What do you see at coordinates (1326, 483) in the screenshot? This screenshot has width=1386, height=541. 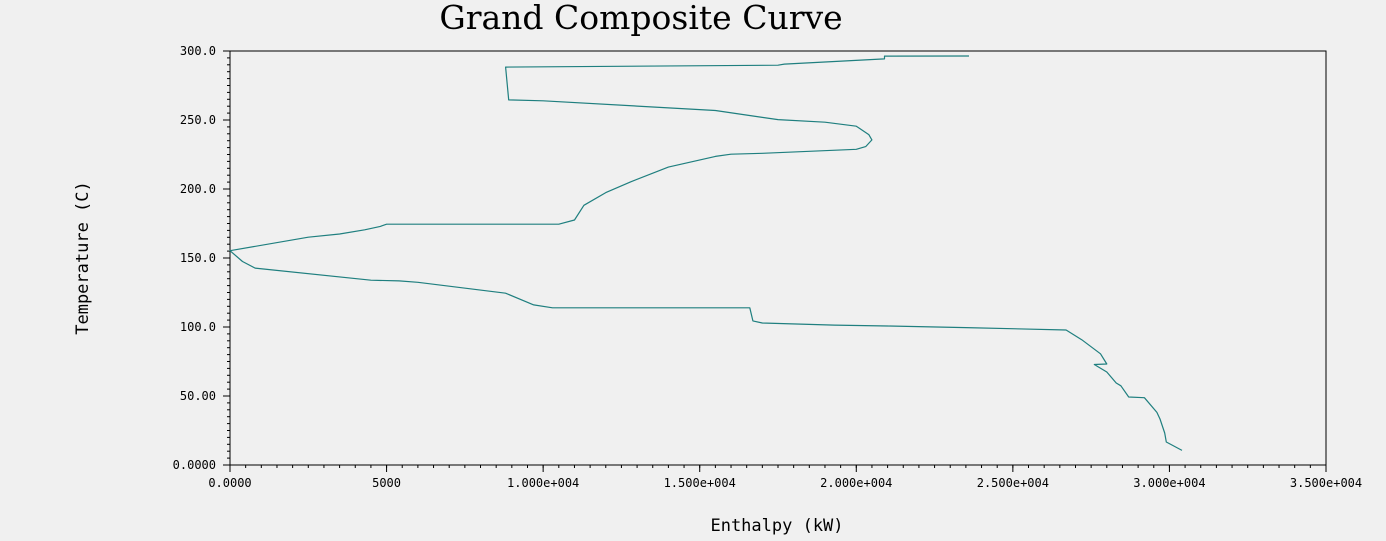 I see `x-tick-label: 3.500e+004` at bounding box center [1326, 483].